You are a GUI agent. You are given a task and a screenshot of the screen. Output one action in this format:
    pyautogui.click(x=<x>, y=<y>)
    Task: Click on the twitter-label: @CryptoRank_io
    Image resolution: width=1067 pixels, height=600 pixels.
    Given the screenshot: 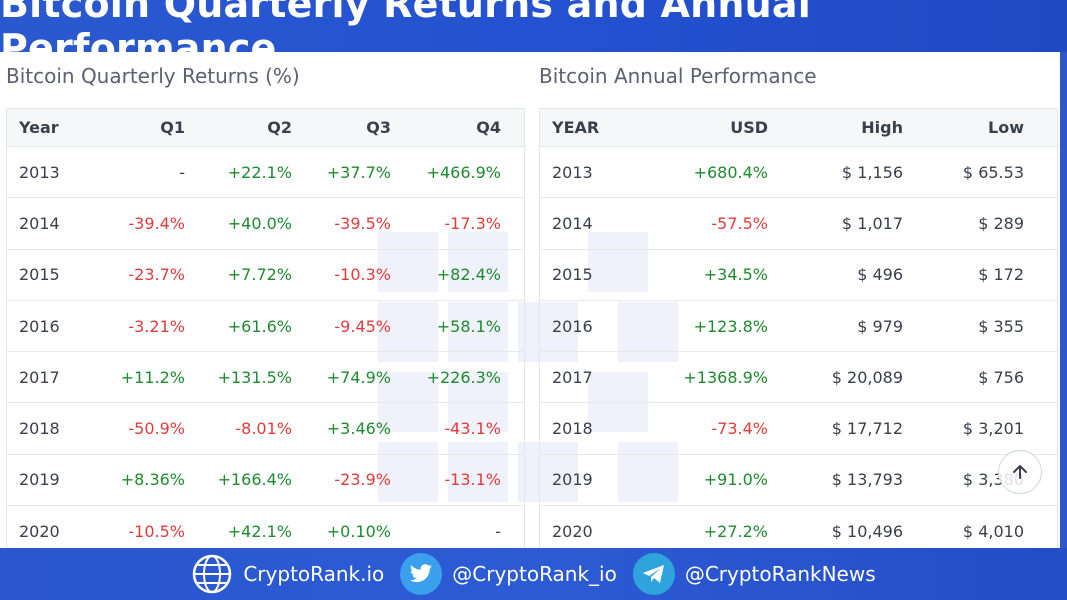 What is the action you would take?
    pyautogui.click(x=534, y=574)
    